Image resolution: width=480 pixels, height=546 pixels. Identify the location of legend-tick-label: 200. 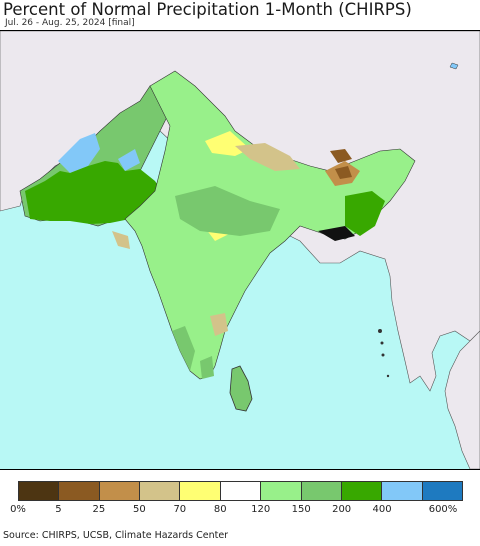
(342, 509).